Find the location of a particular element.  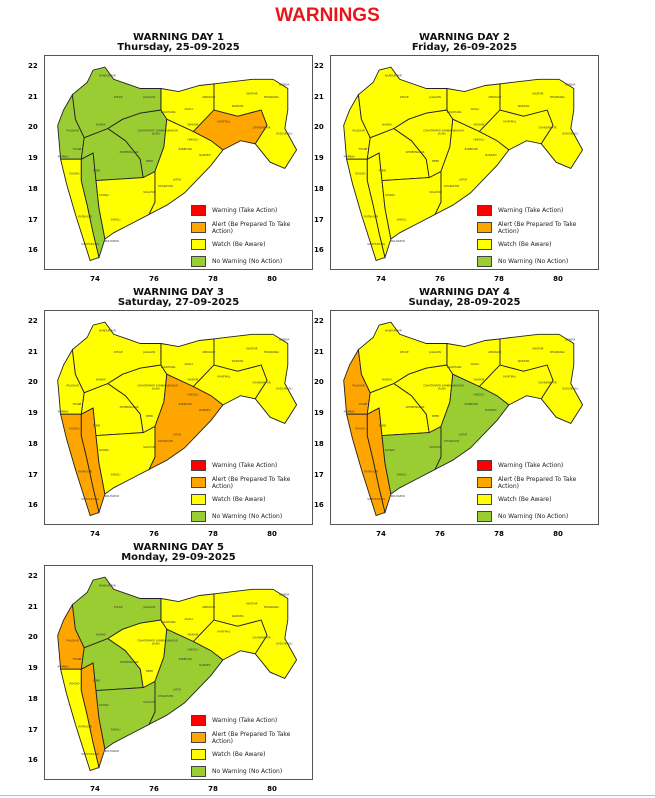

district-label: PALGHAR is located at coordinates (359, 386).